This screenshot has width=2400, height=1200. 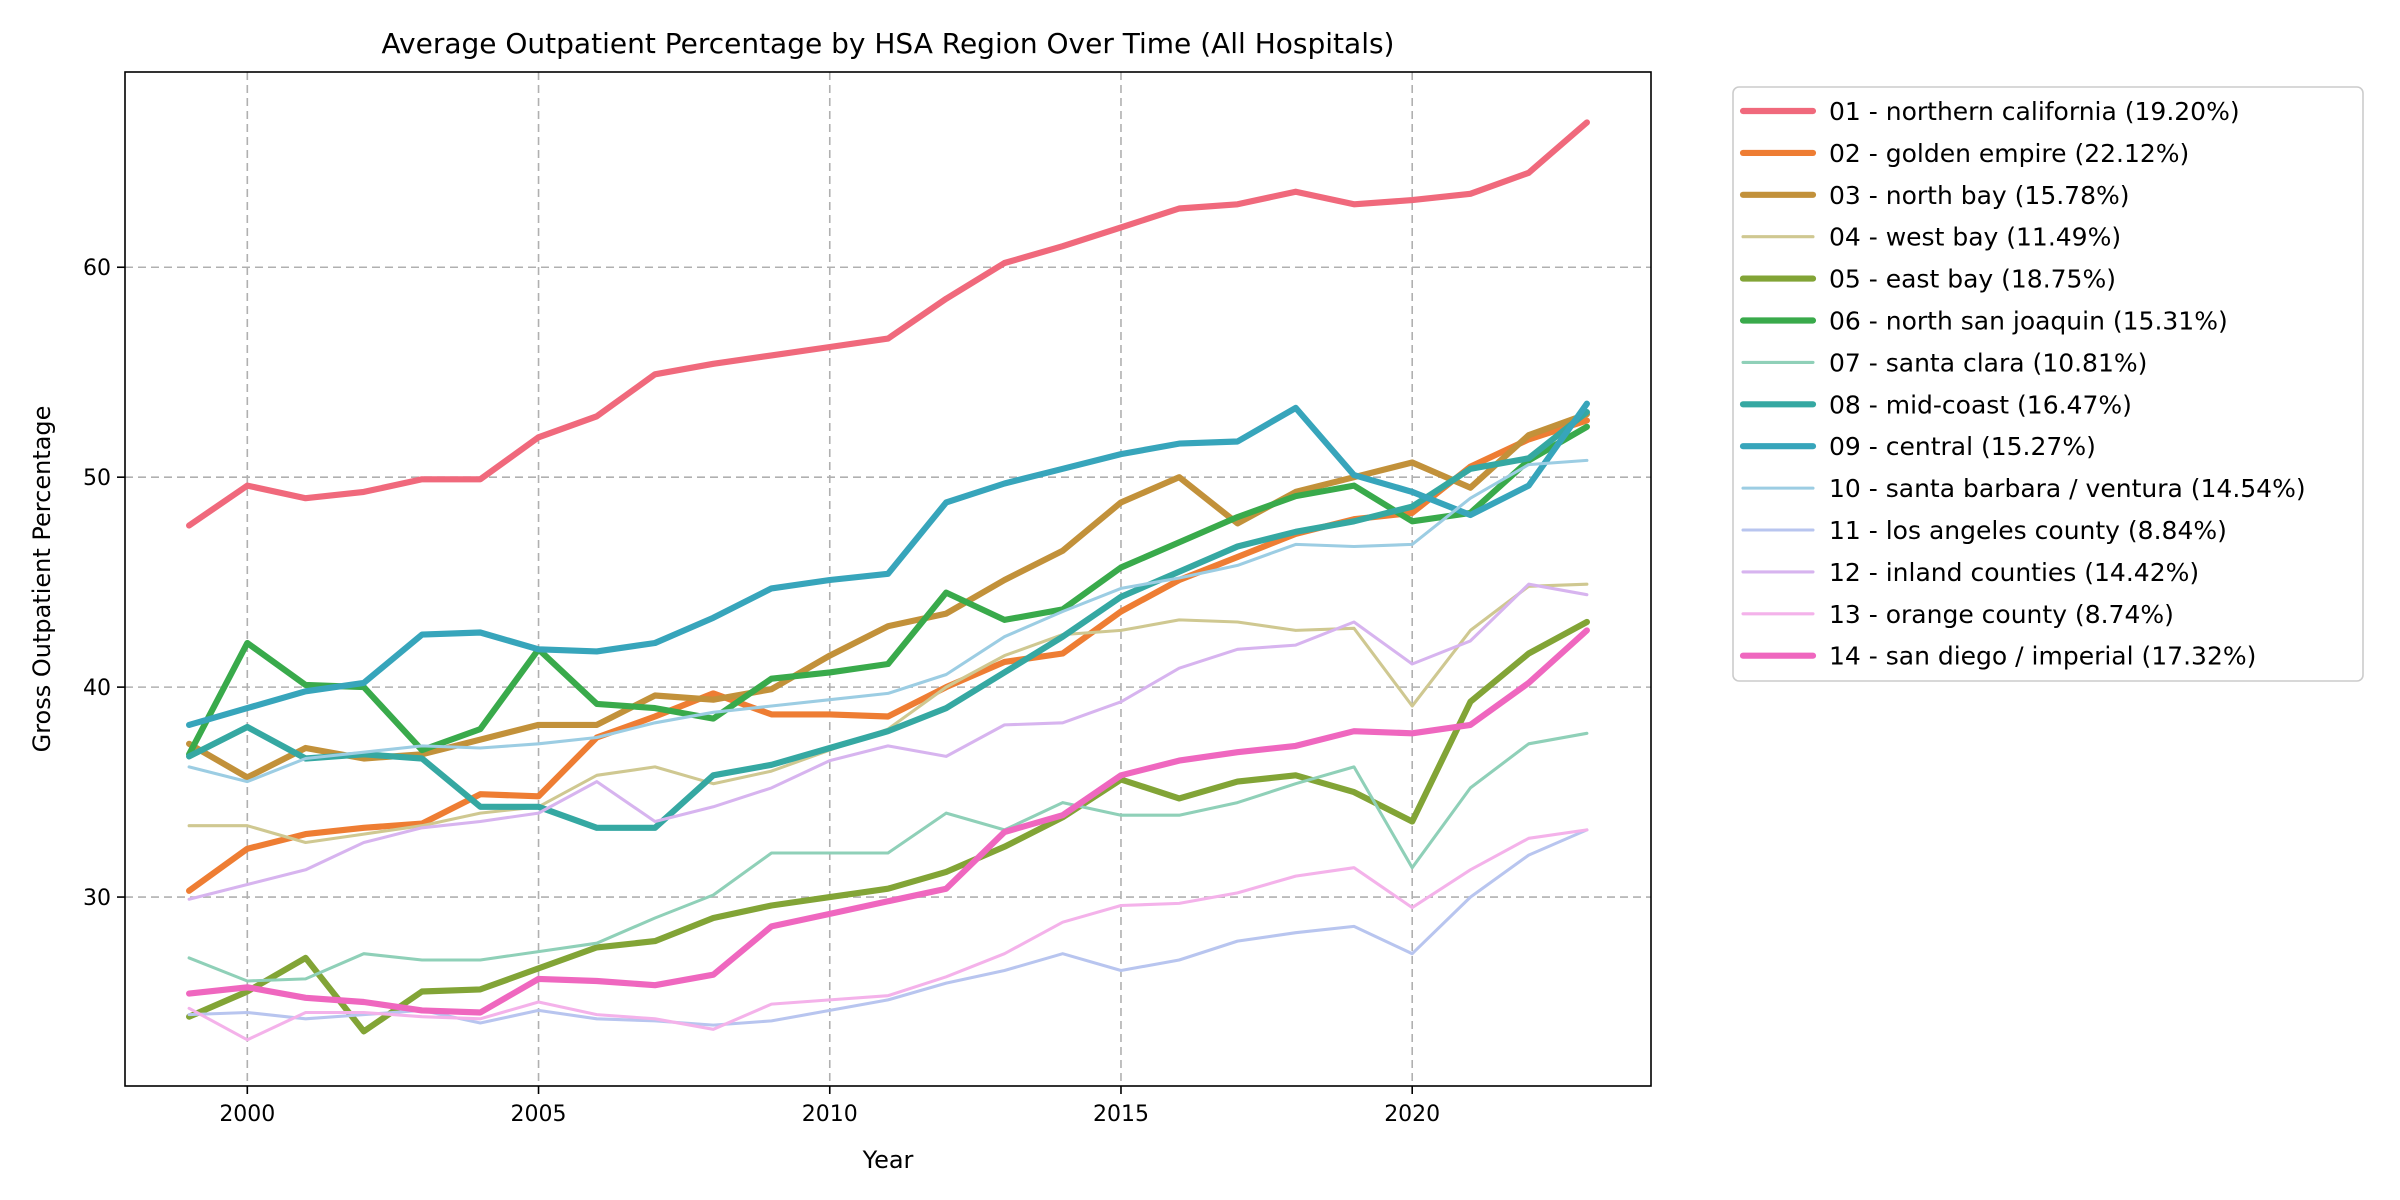 I want to click on x-tick-label: 2015, so click(x=1121, y=1114).